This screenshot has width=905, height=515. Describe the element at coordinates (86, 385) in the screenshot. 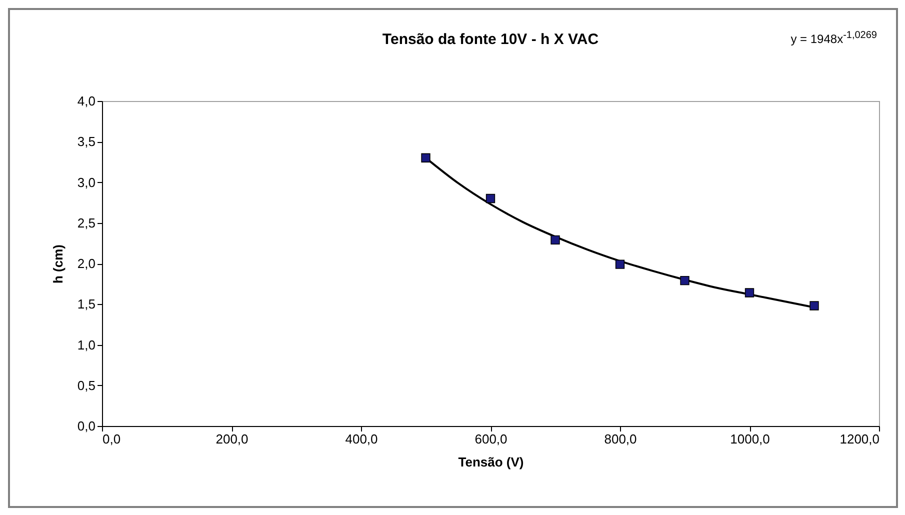

I see `y-tick-label: 0,5` at that location.